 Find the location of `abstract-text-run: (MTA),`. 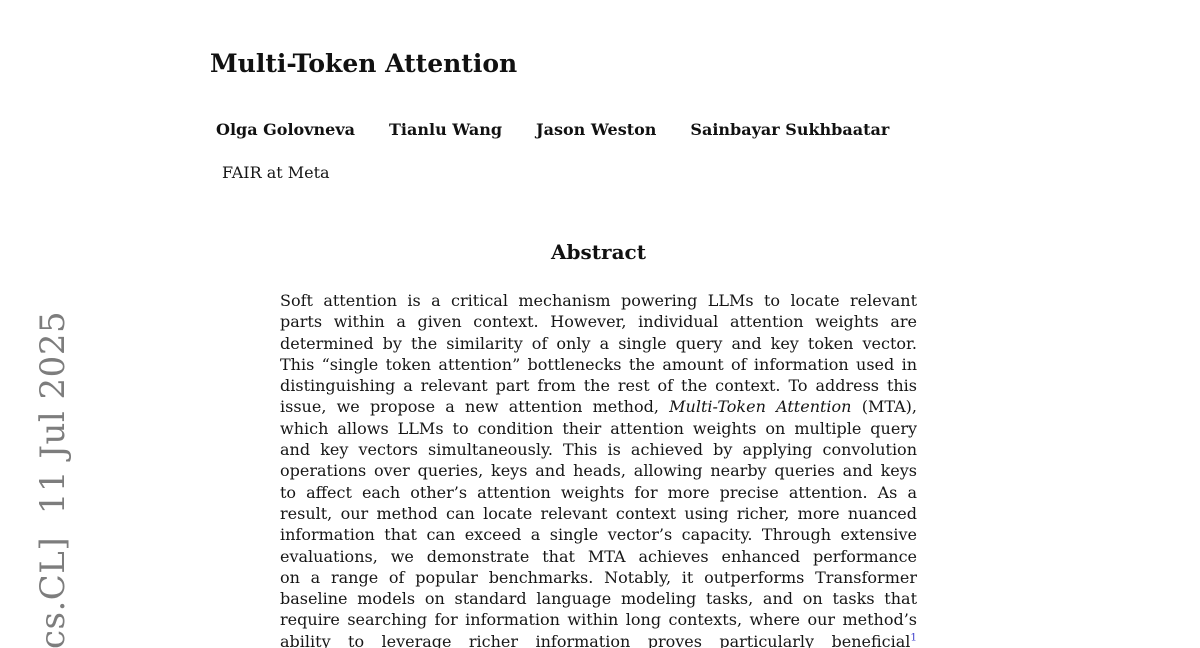

abstract-text-run: (MTA), is located at coordinates (884, 407).